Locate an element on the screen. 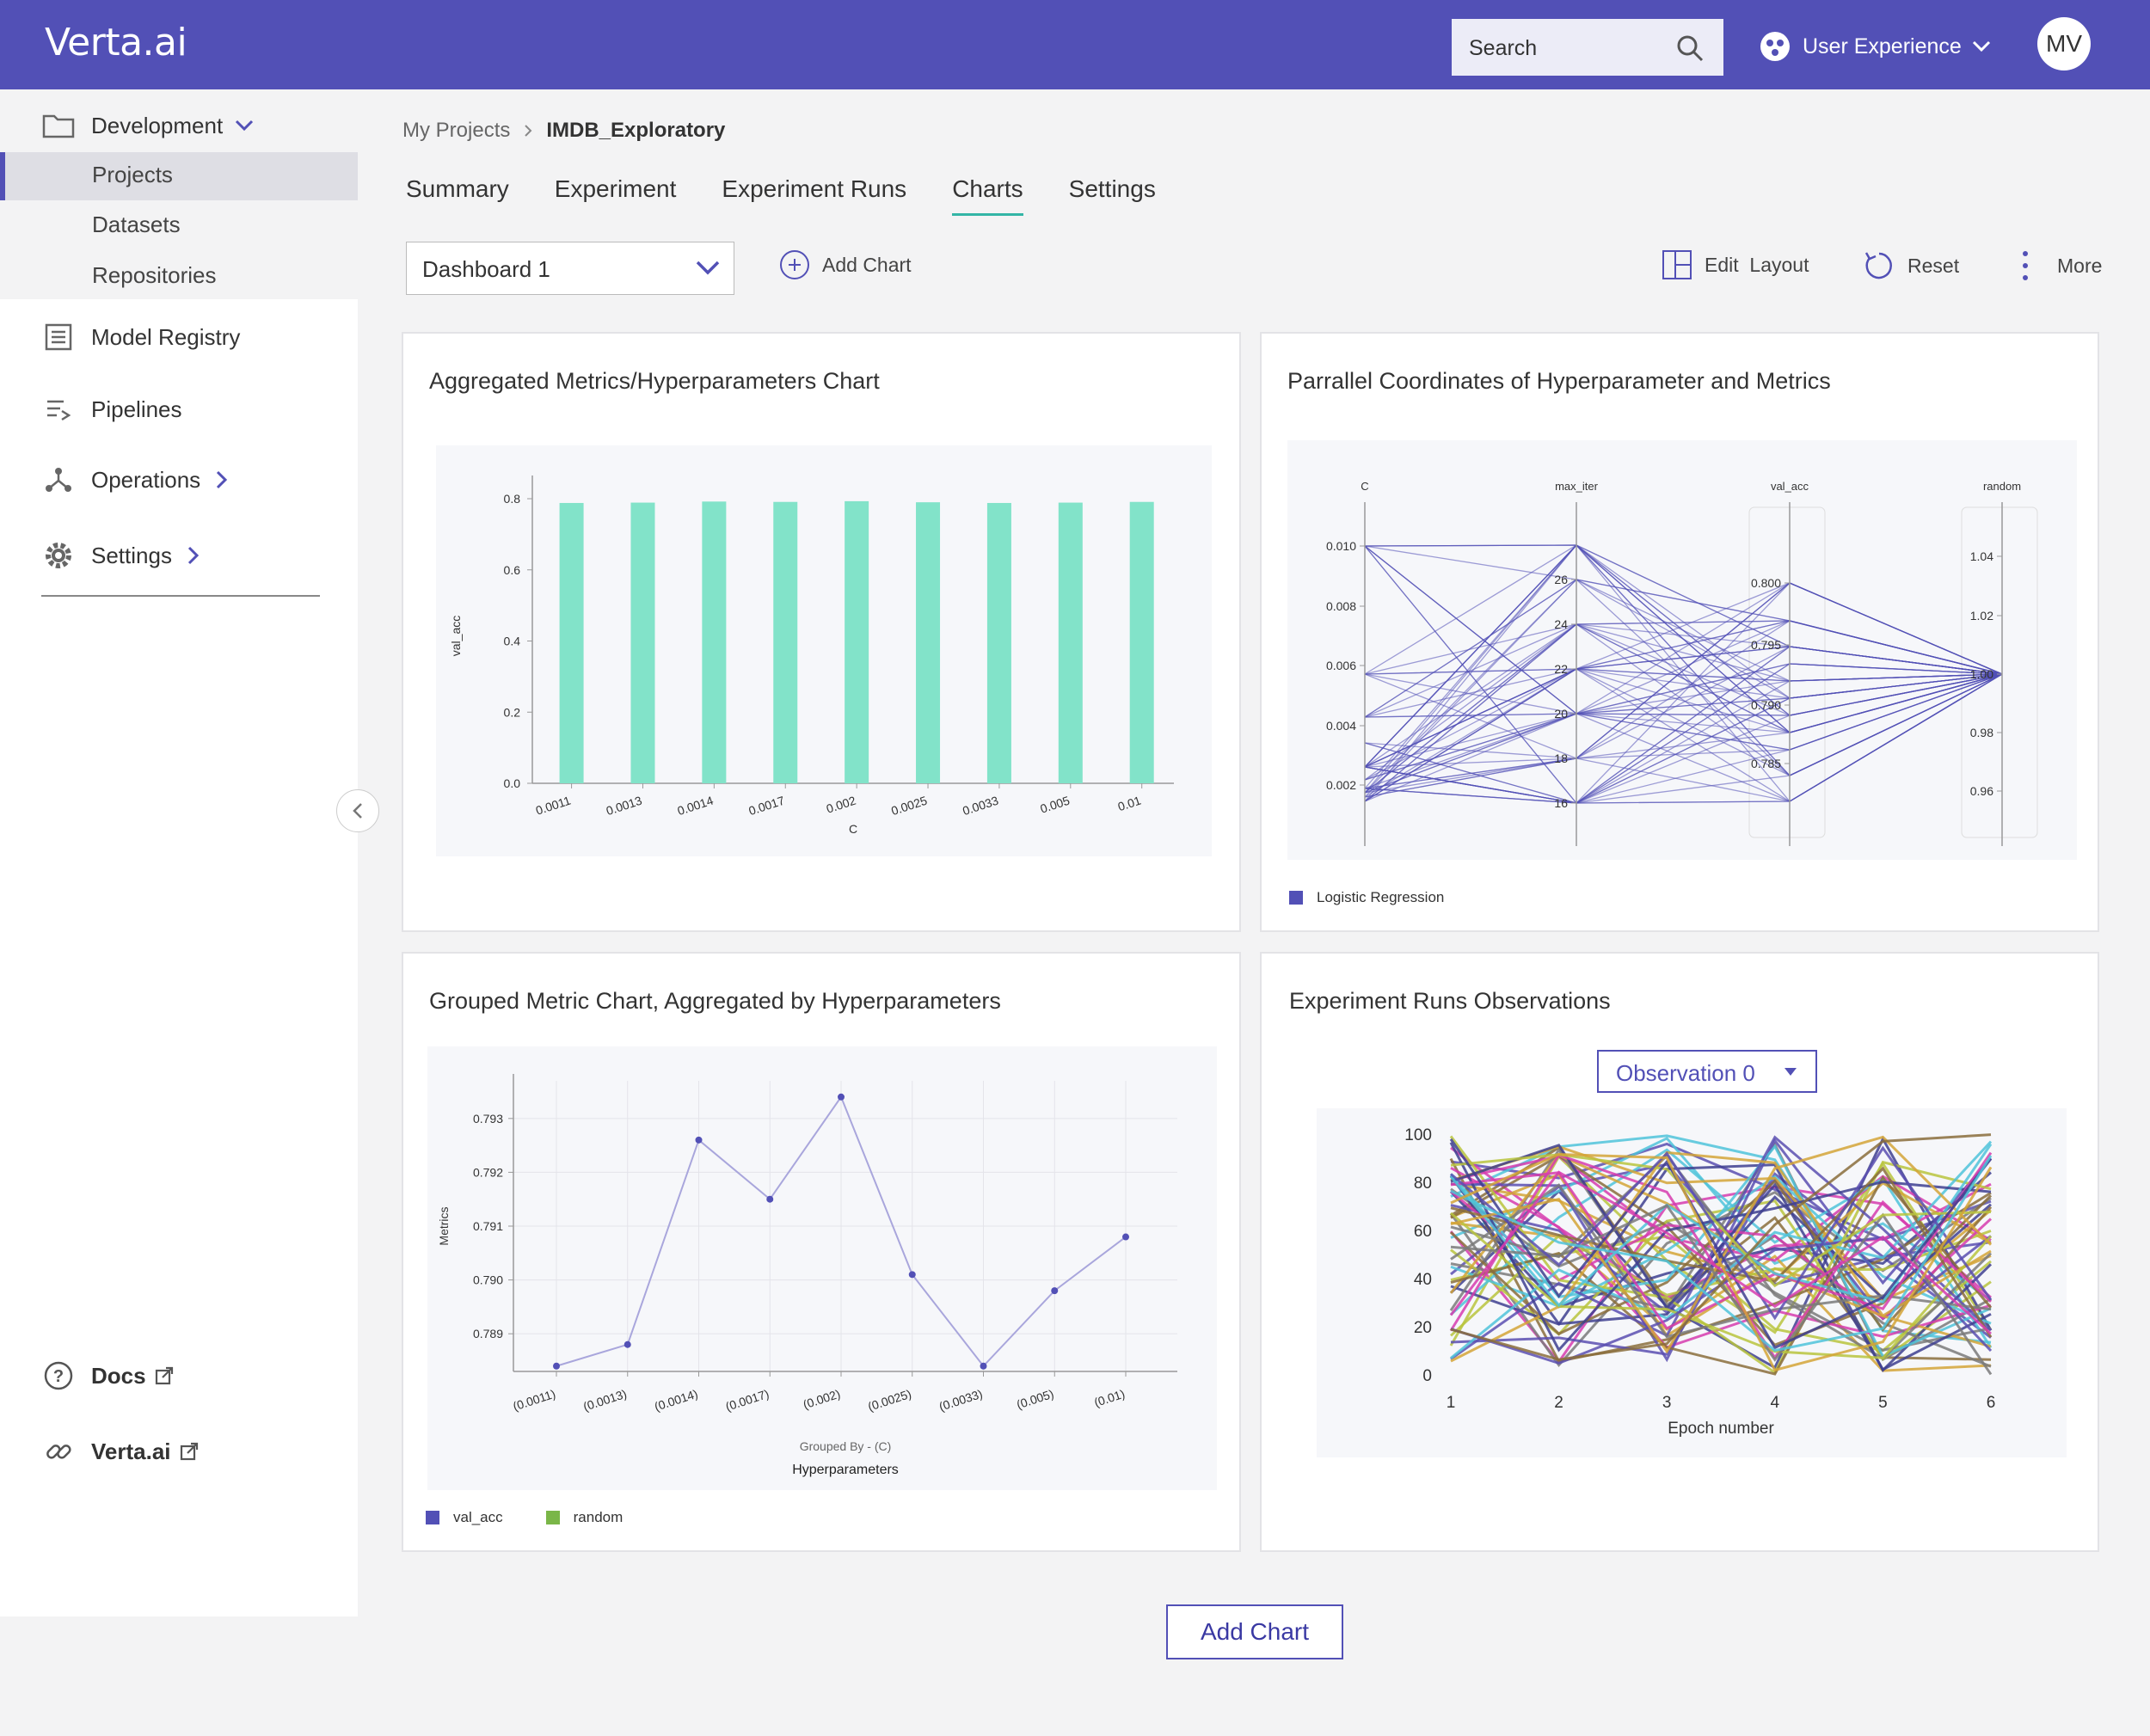 The width and height of the screenshot is (2150, 1736). edit-layout-button: Edit Layout is located at coordinates (1736, 265).